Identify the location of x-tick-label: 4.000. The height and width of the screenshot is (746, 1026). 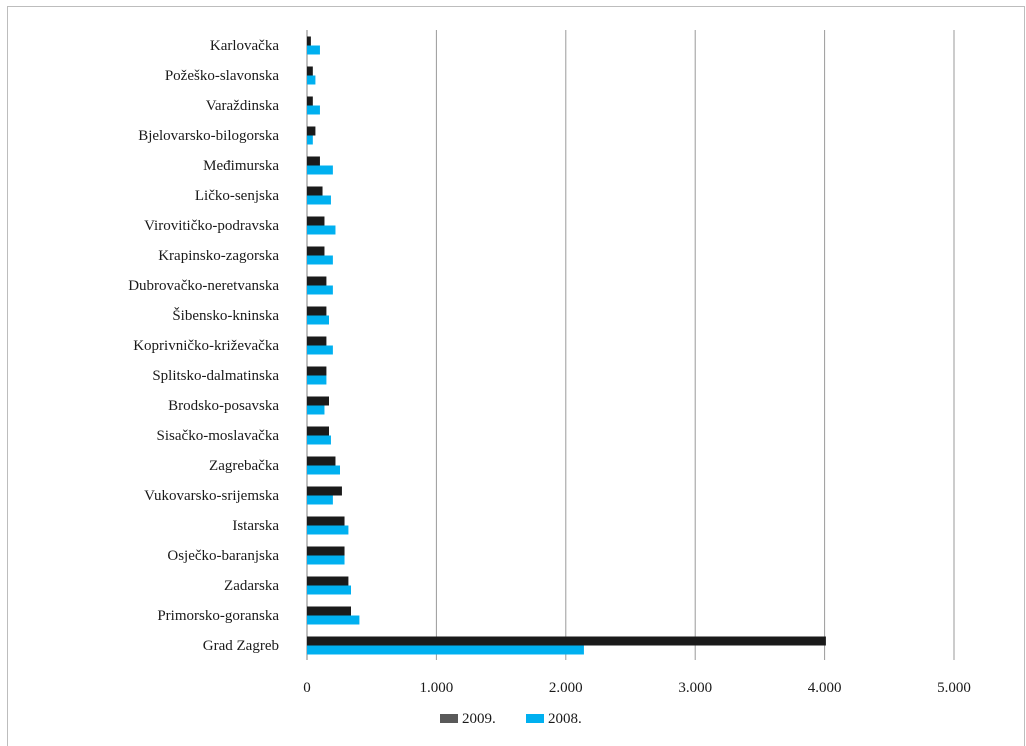
(825, 688).